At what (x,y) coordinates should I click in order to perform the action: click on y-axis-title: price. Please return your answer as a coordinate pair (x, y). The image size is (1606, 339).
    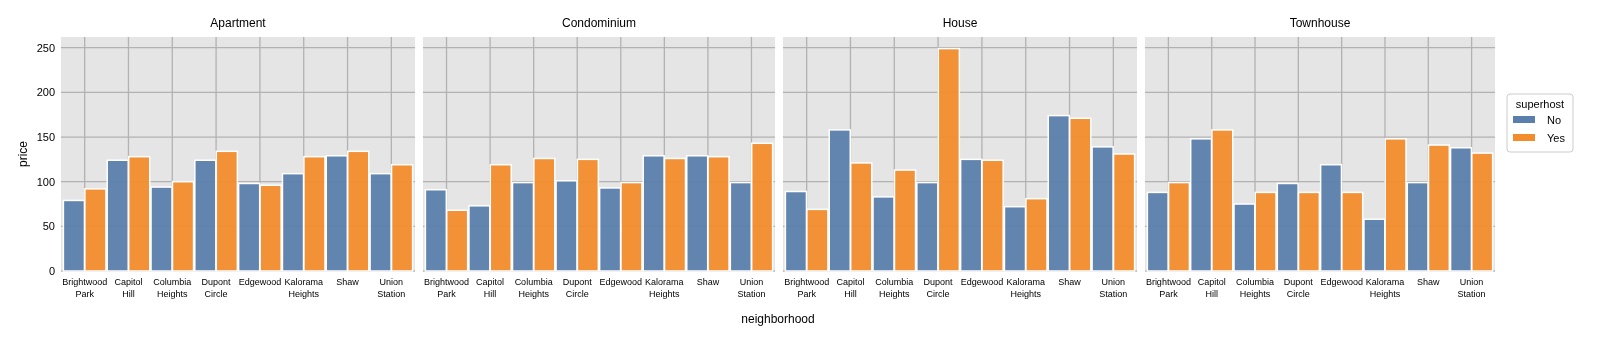
    Looking at the image, I should click on (23, 154).